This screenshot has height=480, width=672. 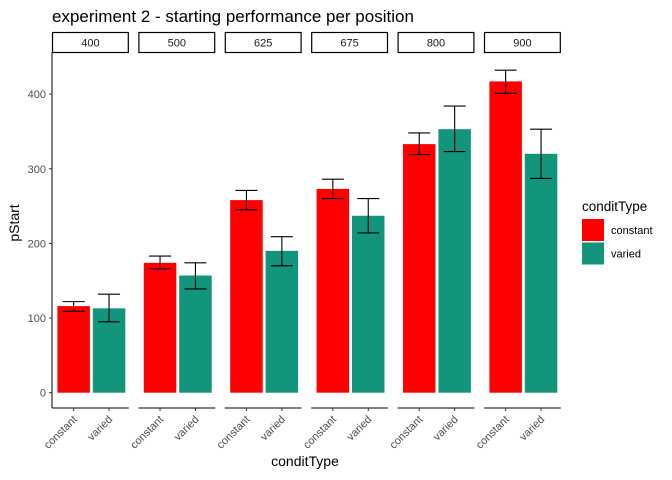 I want to click on facet-strip-label: 900, so click(x=522, y=44).